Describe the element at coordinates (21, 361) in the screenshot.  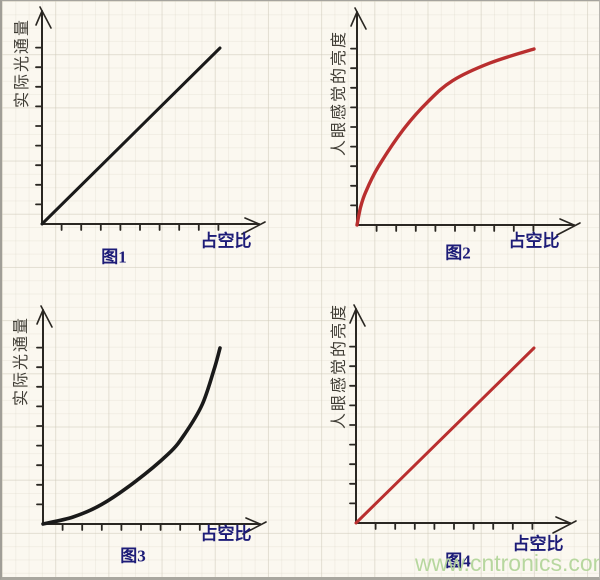
I see `fig3-y-axis-title: 实际光通量` at that location.